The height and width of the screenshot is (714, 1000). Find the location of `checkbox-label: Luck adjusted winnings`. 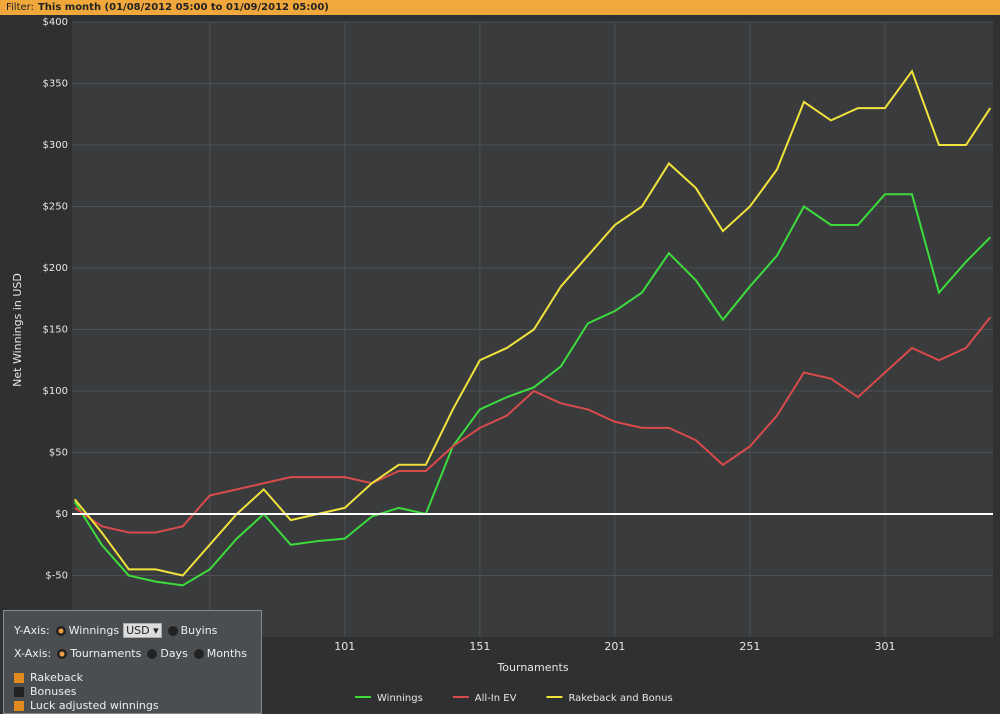

checkbox-label: Luck adjusted winnings is located at coordinates (94, 705).